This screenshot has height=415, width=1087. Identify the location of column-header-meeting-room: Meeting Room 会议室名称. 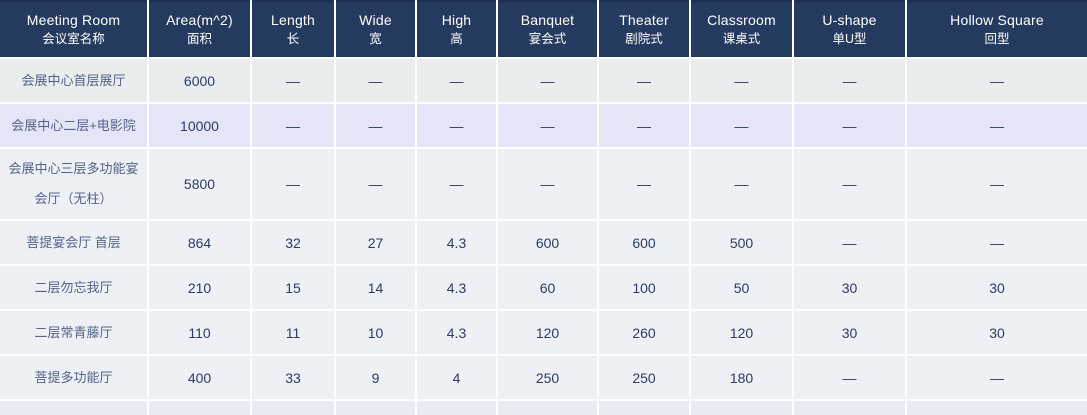
(74, 29).